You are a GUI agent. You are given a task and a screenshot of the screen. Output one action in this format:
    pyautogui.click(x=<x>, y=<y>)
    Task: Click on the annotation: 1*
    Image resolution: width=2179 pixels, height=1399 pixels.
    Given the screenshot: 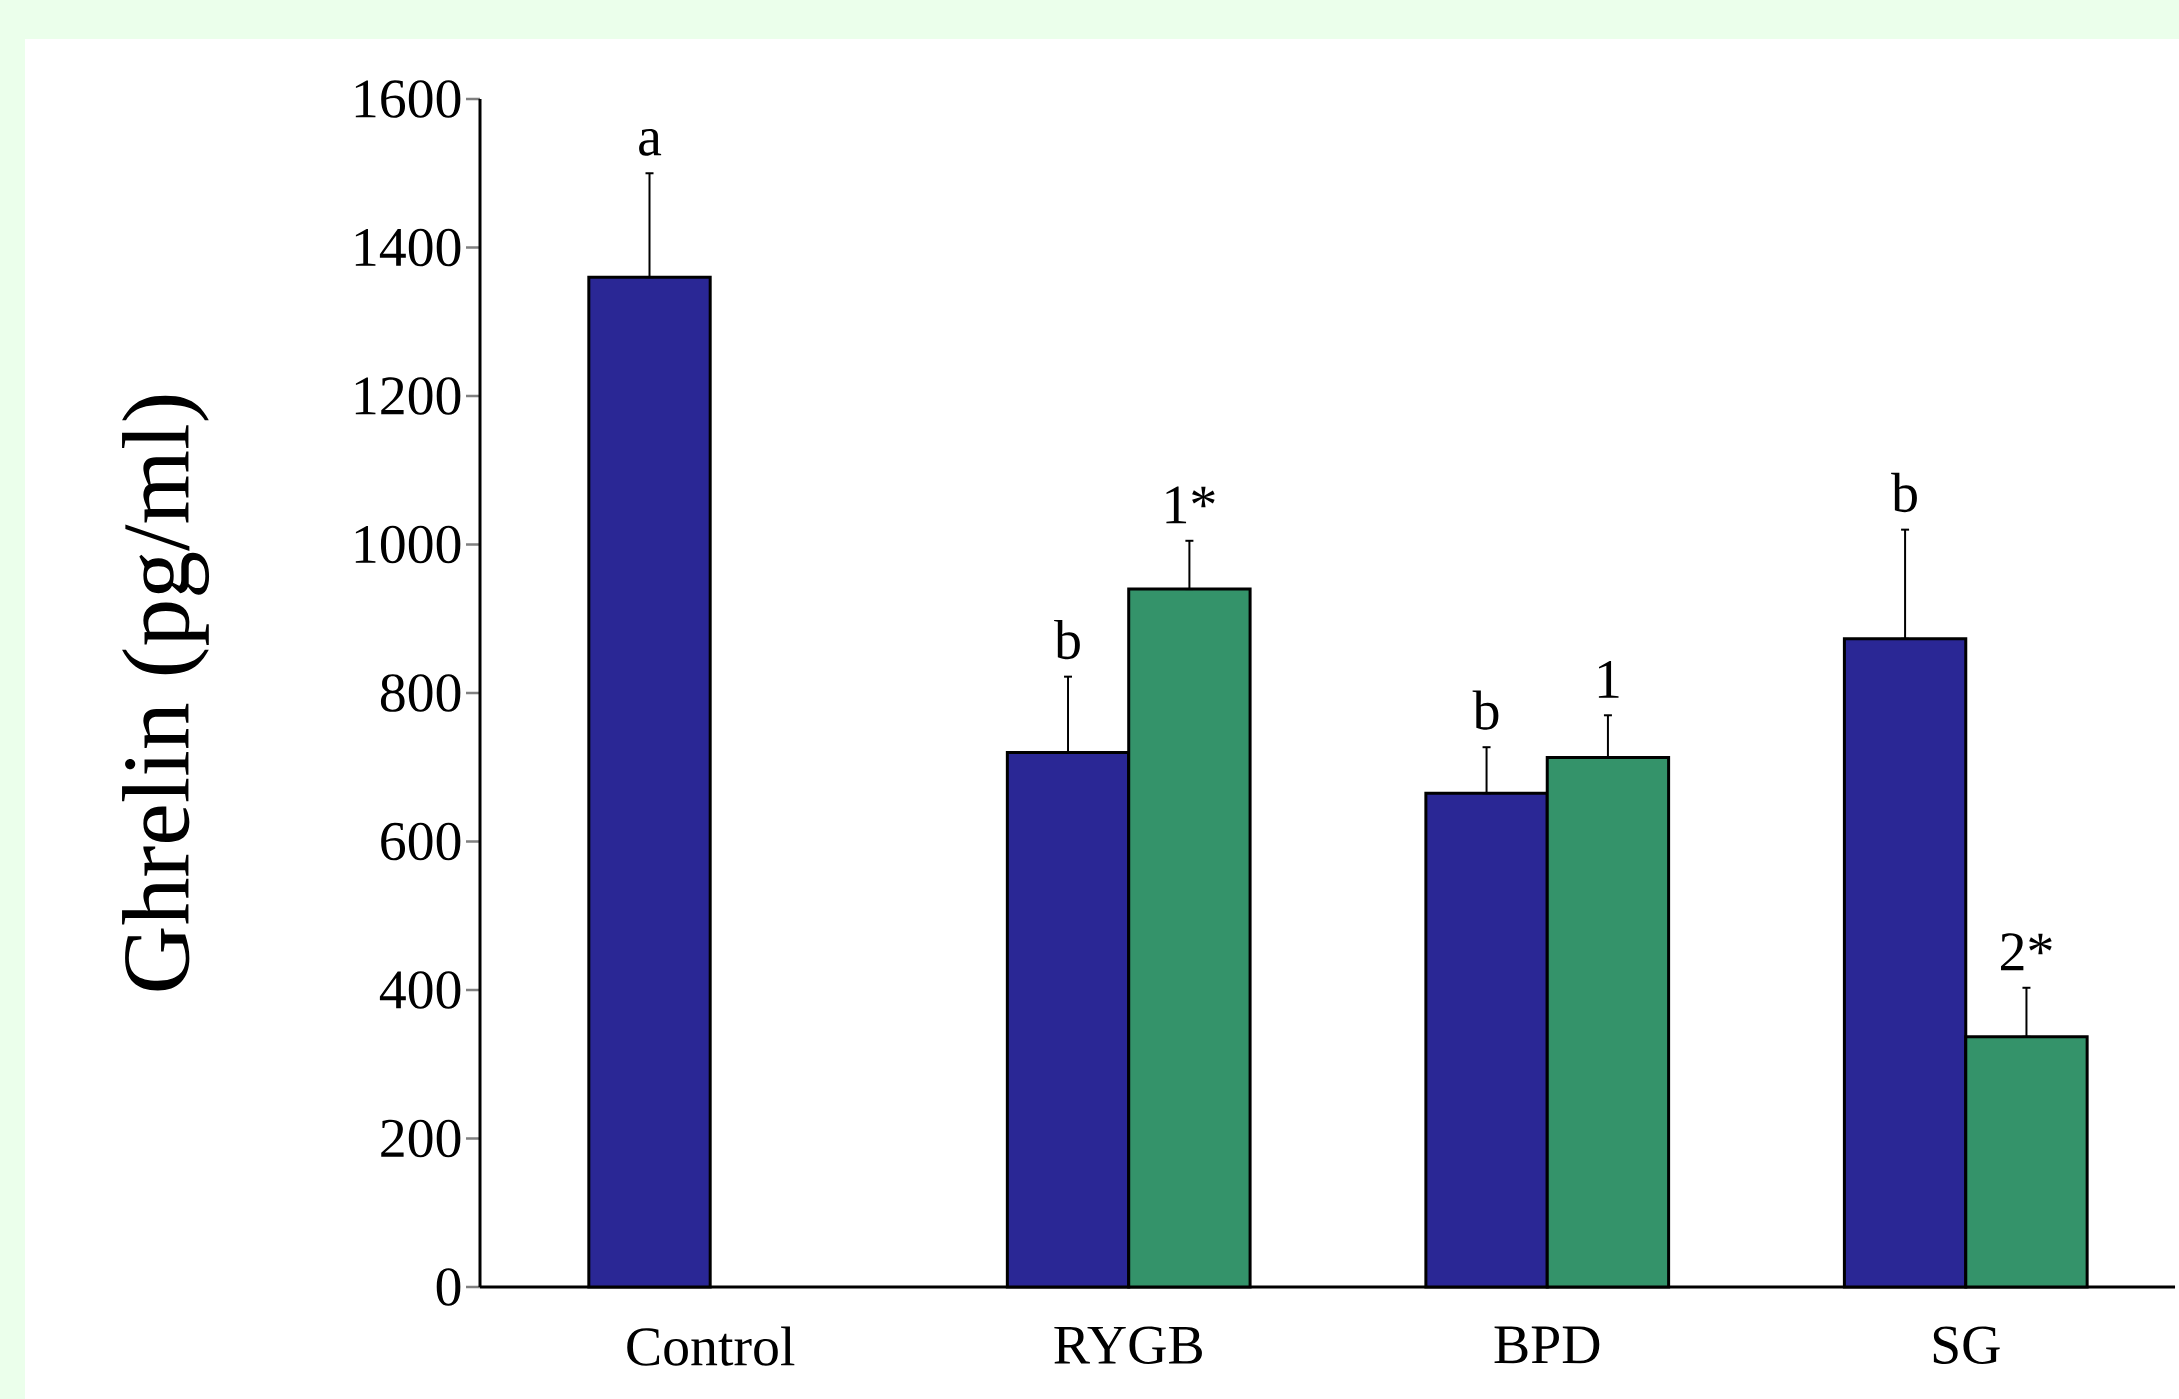 What is the action you would take?
    pyautogui.click(x=1190, y=505)
    